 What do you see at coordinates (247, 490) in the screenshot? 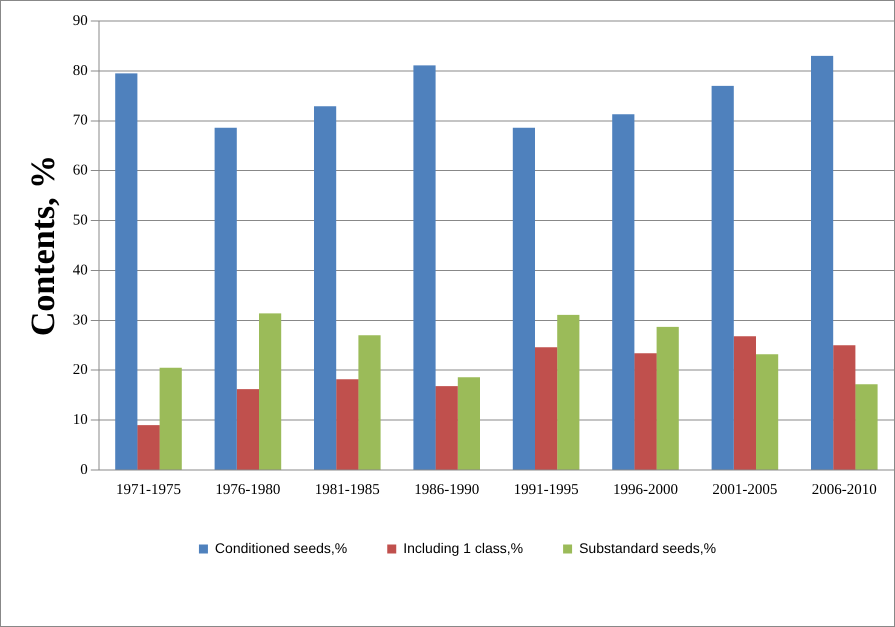
I see `x-tick-label: 1976-1980` at bounding box center [247, 490].